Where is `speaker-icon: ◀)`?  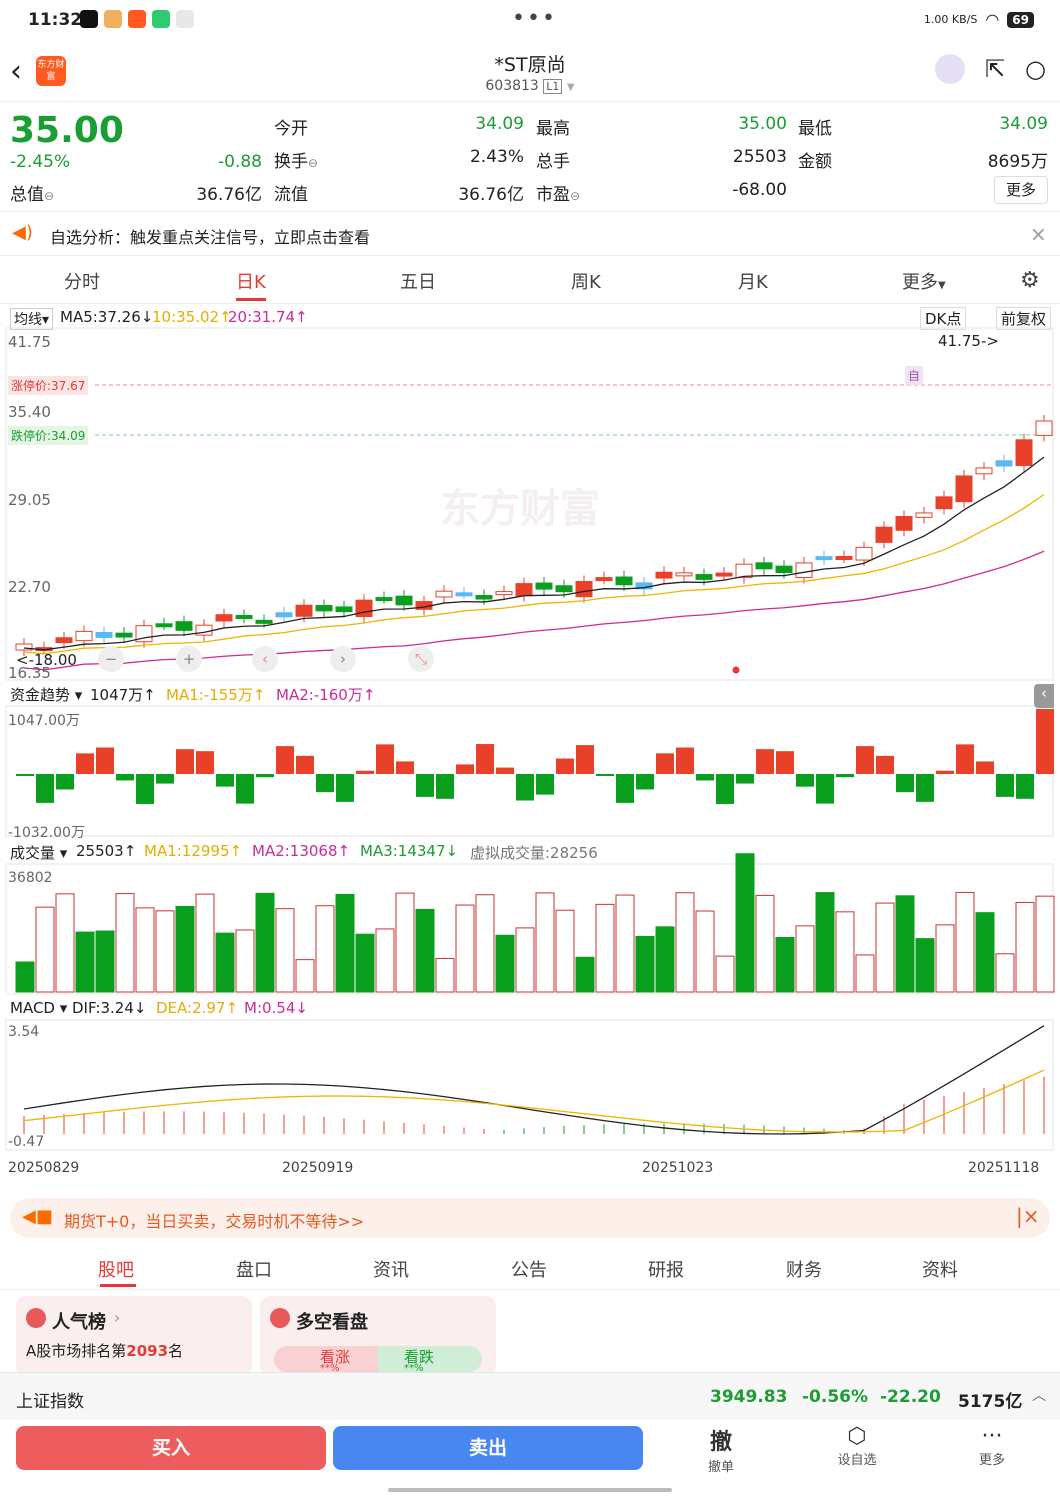
speaker-icon: ◀) is located at coordinates (22, 232).